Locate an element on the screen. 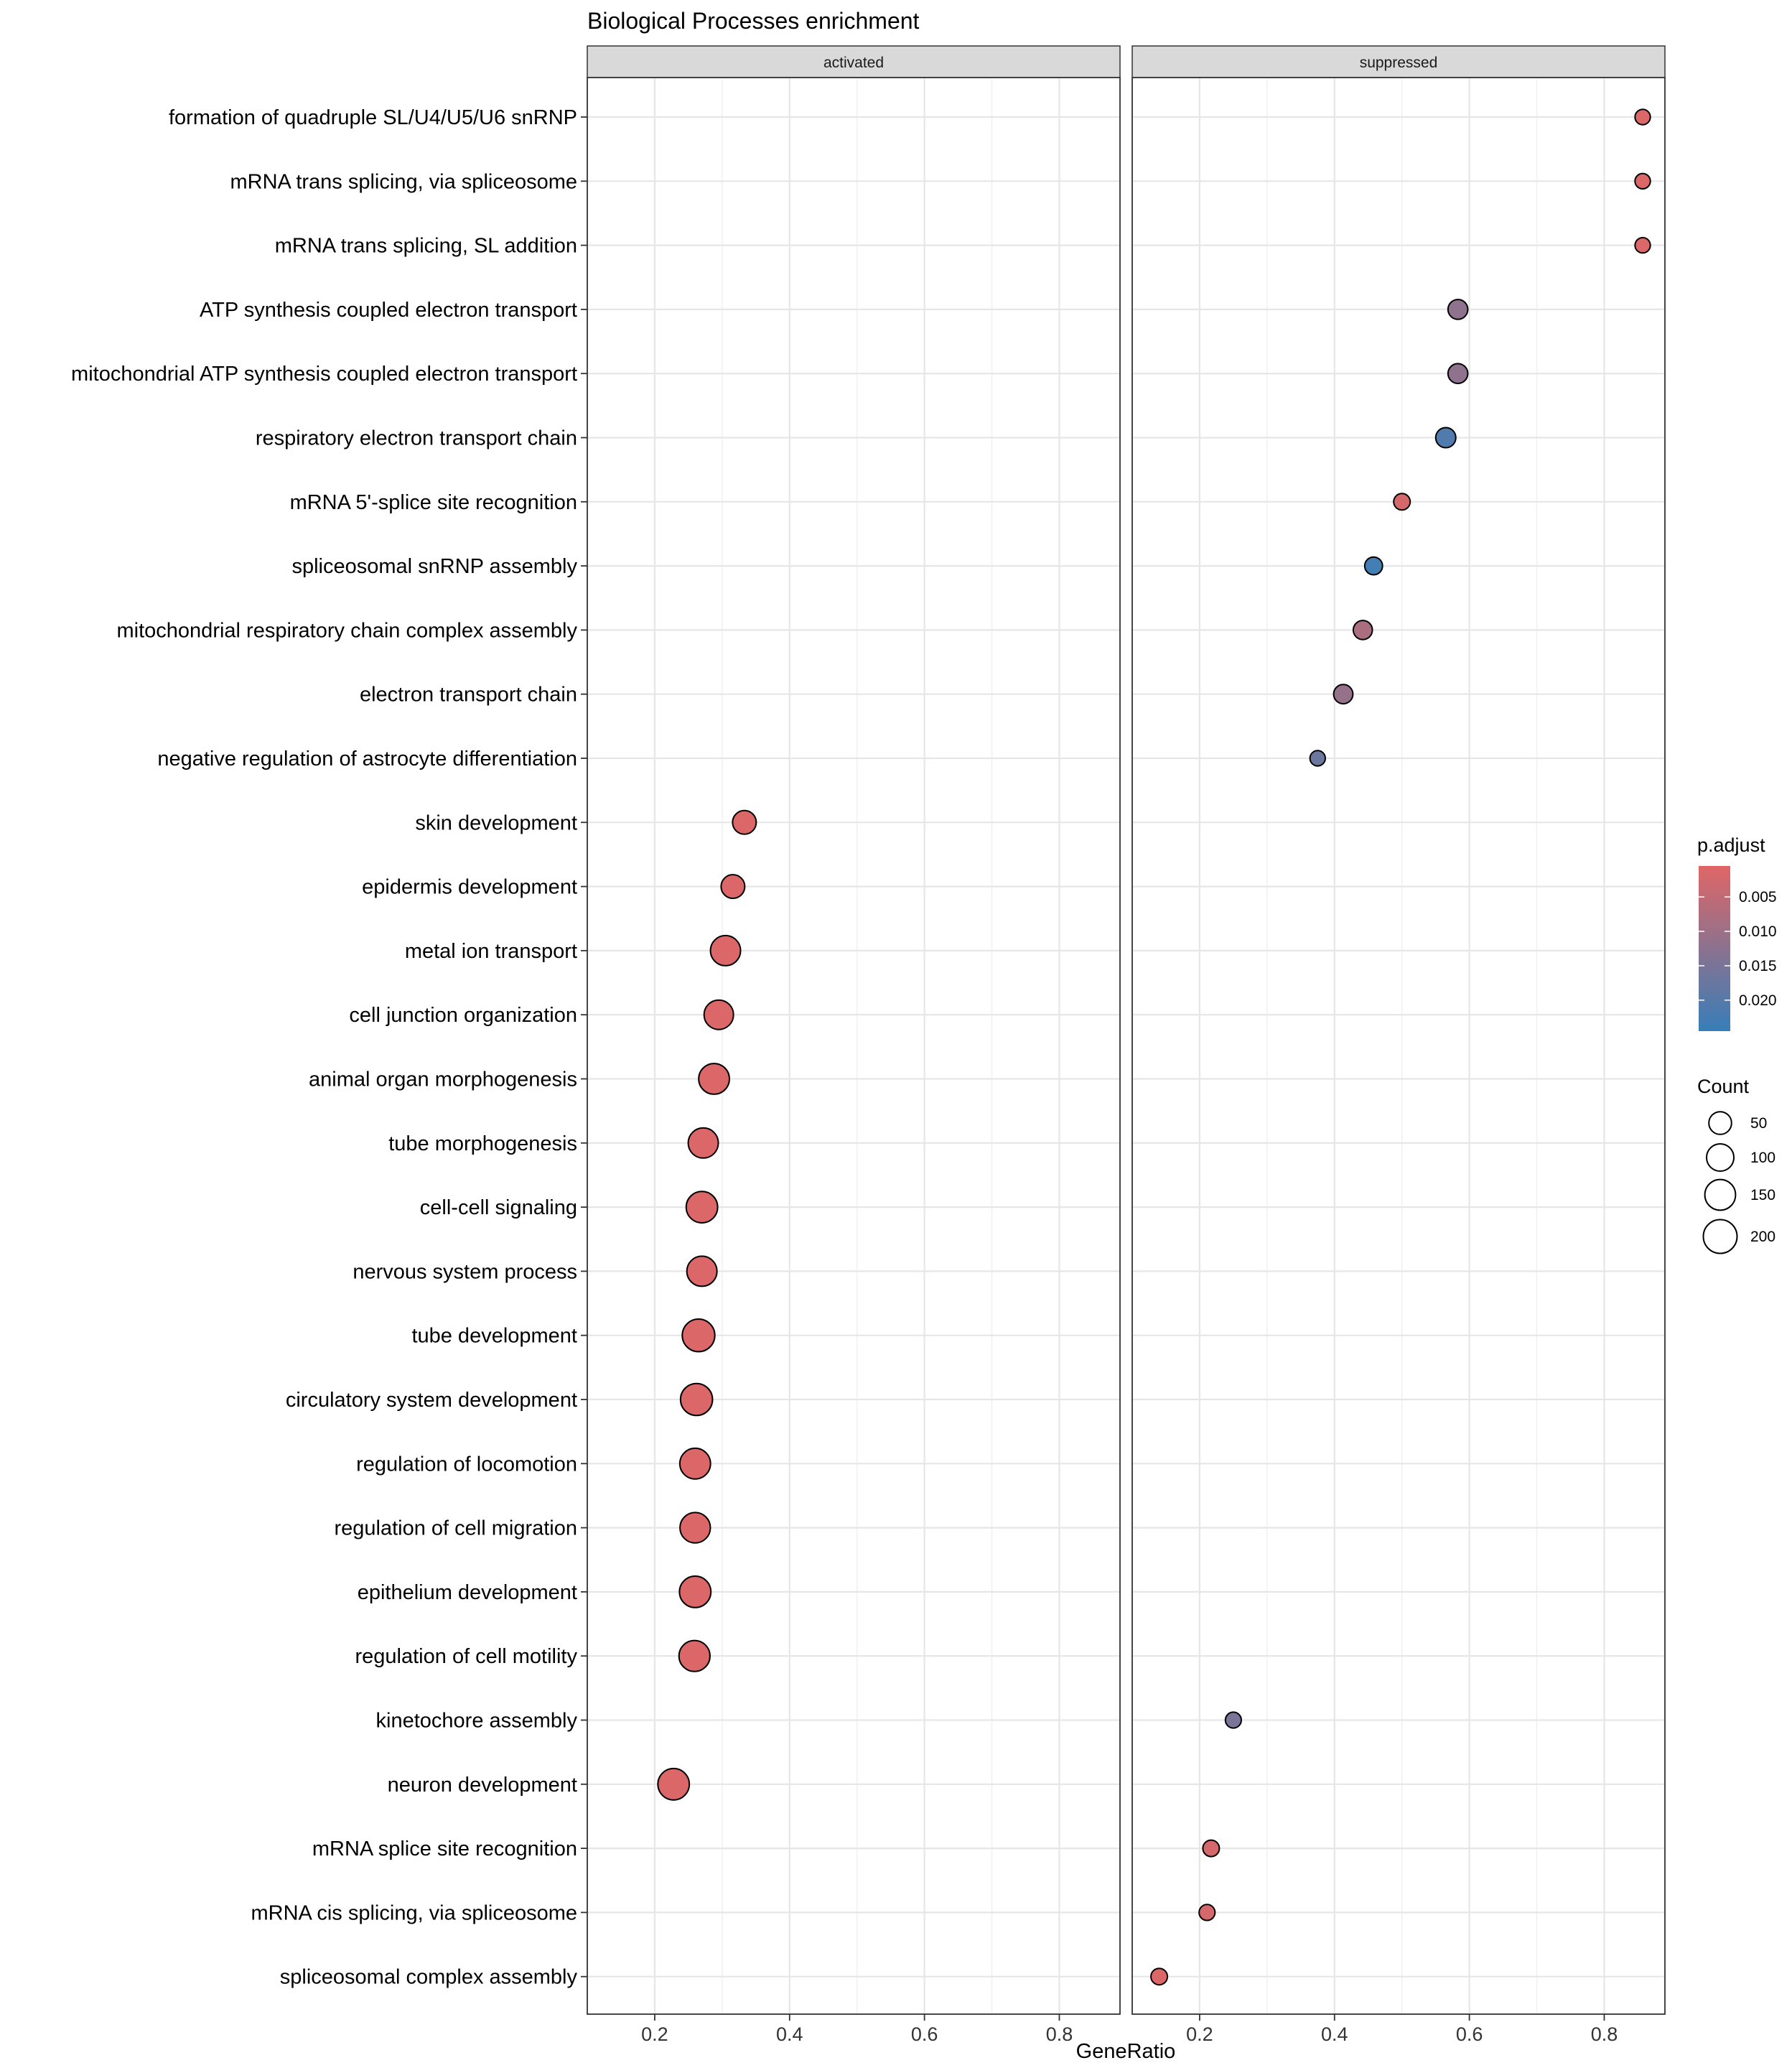  facet-strip-activated is located at coordinates (854, 61).